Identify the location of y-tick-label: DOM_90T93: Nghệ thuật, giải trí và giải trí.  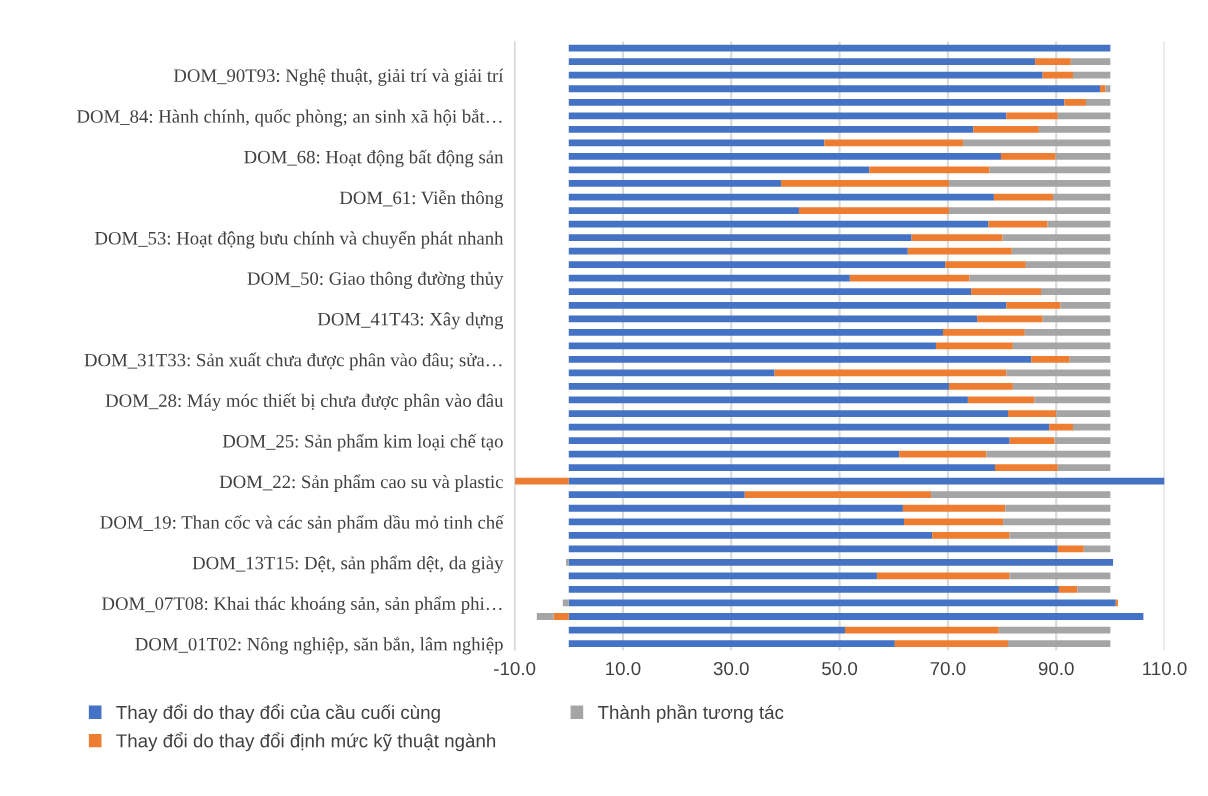
(338, 77).